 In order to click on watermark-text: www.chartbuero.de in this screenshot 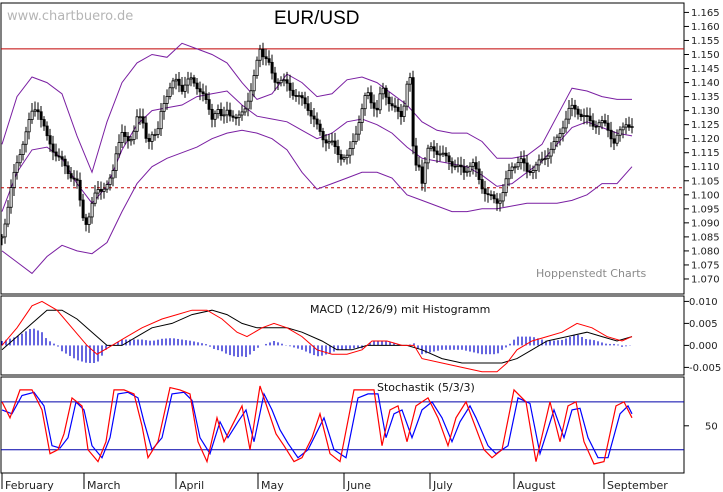, I will do `click(70, 16)`.